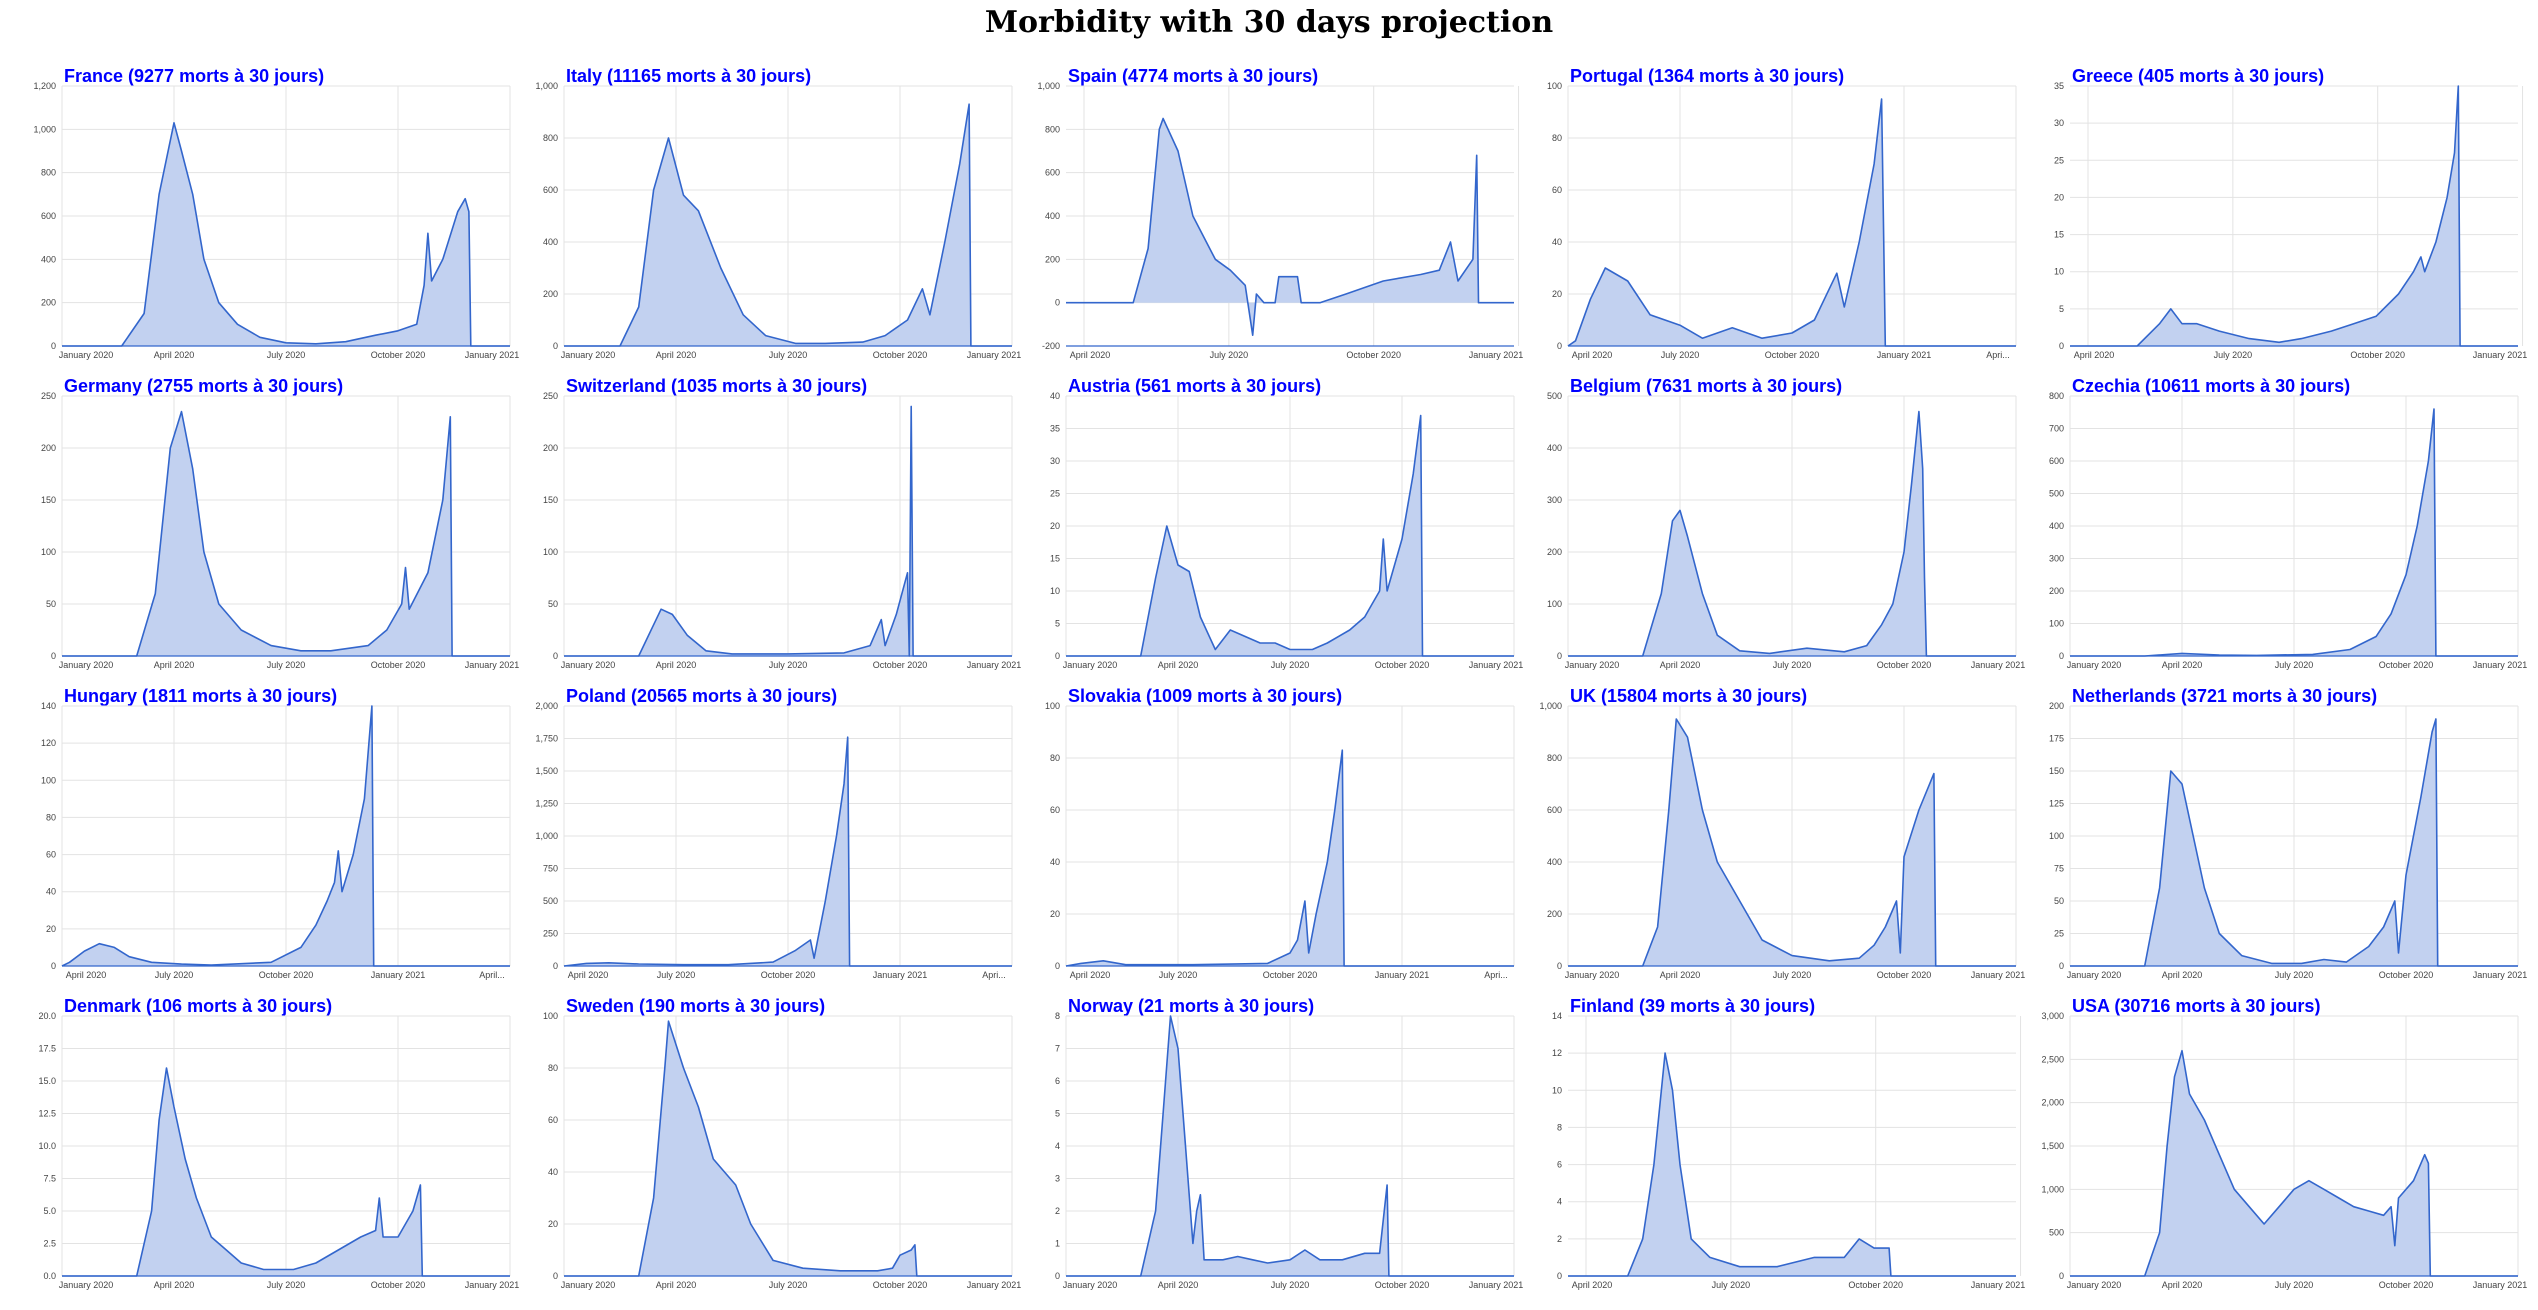  I want to click on chart-title: Netherlands (3721 morts à 30 jours), so click(2224, 696).